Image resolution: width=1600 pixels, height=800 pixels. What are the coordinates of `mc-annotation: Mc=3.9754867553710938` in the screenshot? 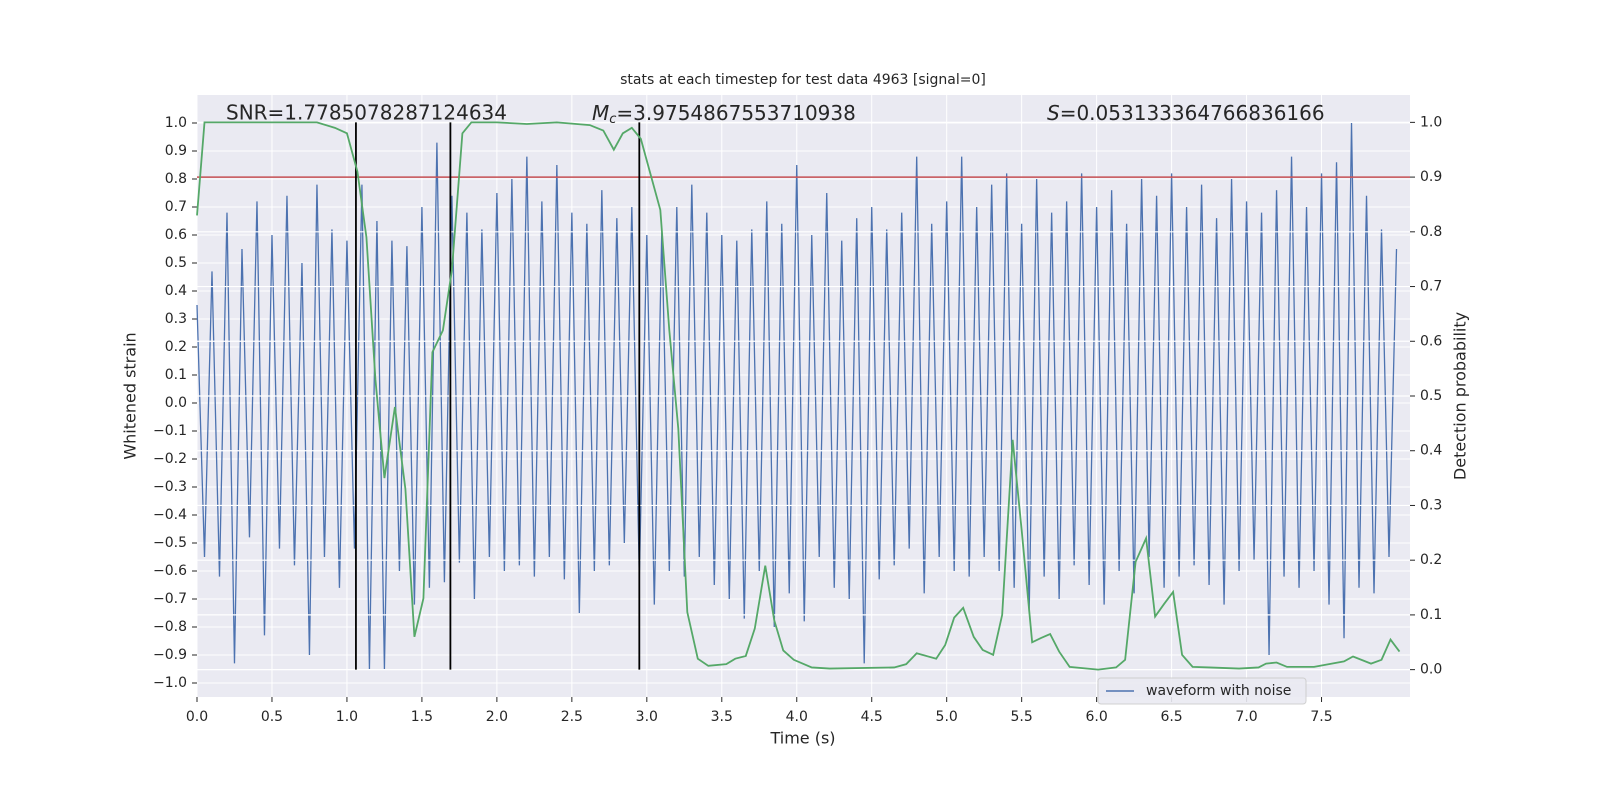 It's located at (724, 114).